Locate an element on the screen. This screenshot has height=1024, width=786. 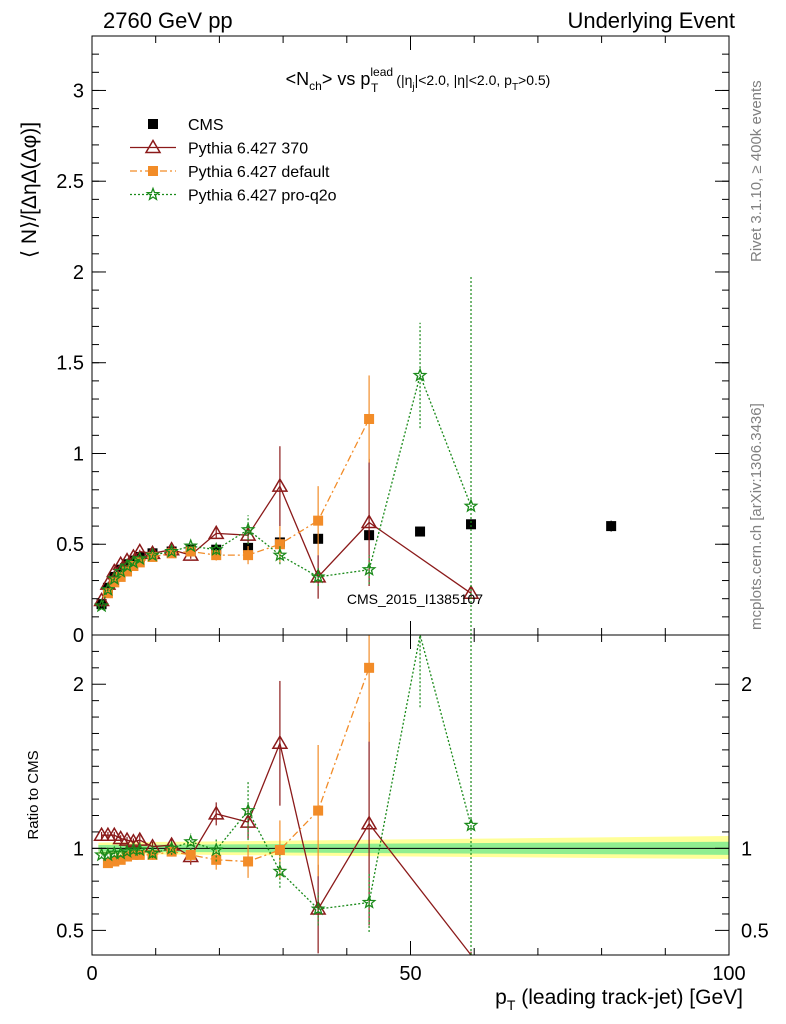
title-cut1: (|η is located at coordinates (402, 80).